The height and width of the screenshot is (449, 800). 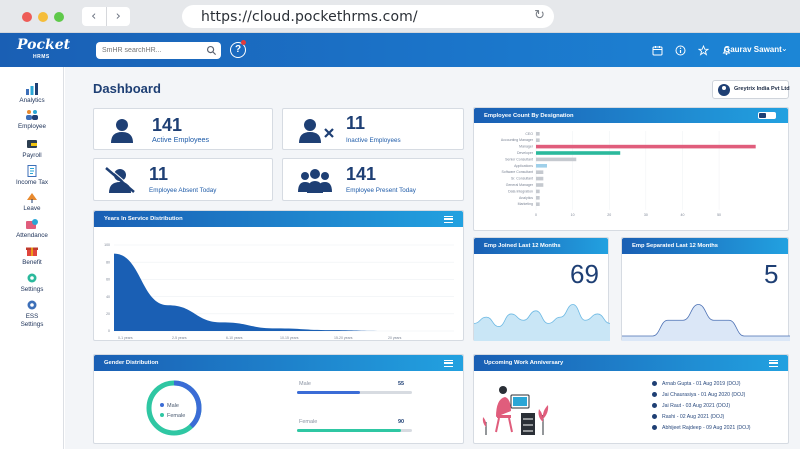 What do you see at coordinates (701, 416) in the screenshot?
I see `list-item: Rashi - 02 Aug 2021 (DOJ)` at bounding box center [701, 416].